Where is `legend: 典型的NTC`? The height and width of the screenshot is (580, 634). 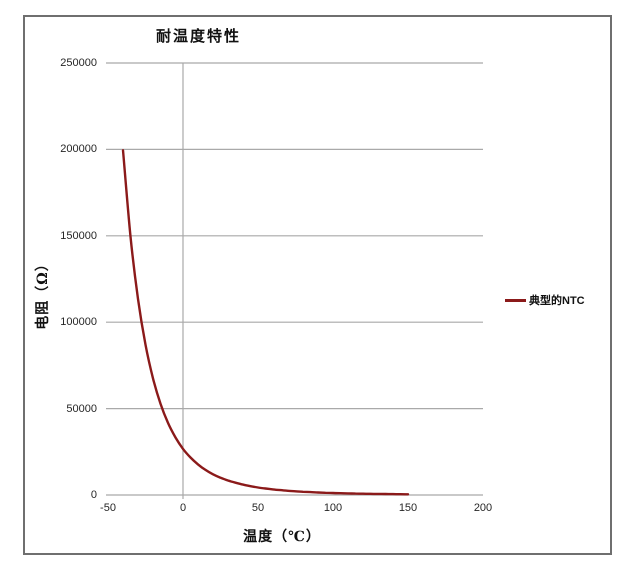
legend: 典型的NTC is located at coordinates (545, 300).